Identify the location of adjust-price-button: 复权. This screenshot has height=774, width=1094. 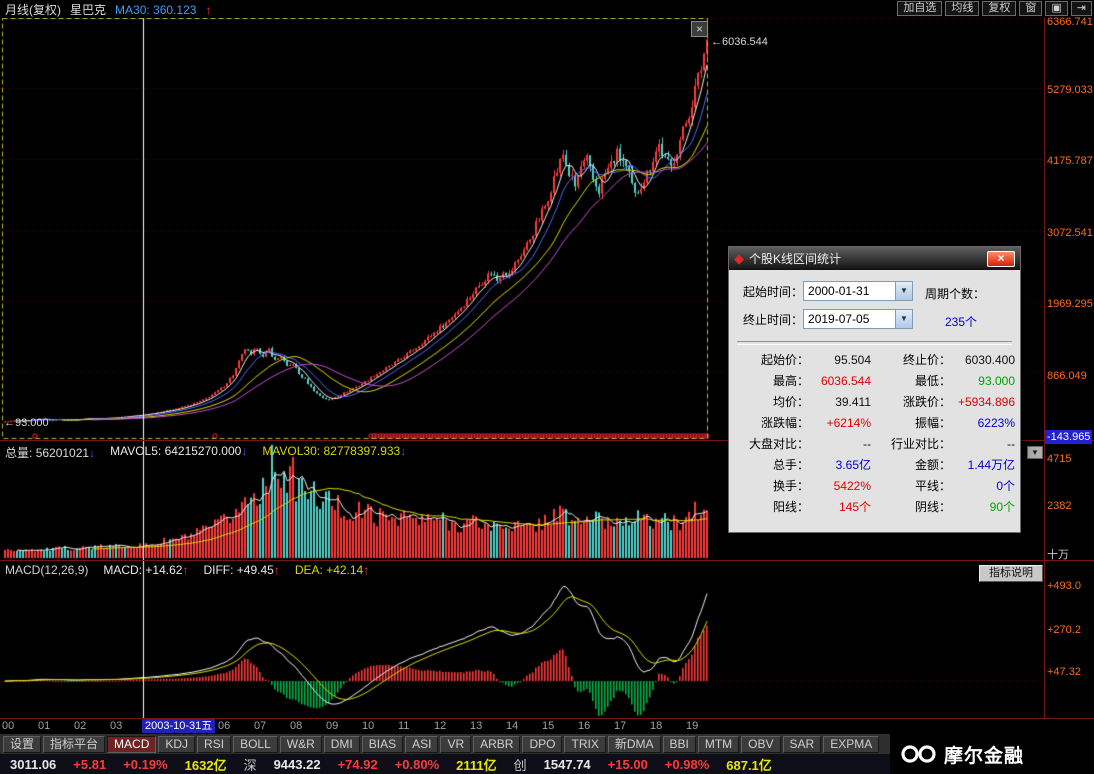
(999, 8).